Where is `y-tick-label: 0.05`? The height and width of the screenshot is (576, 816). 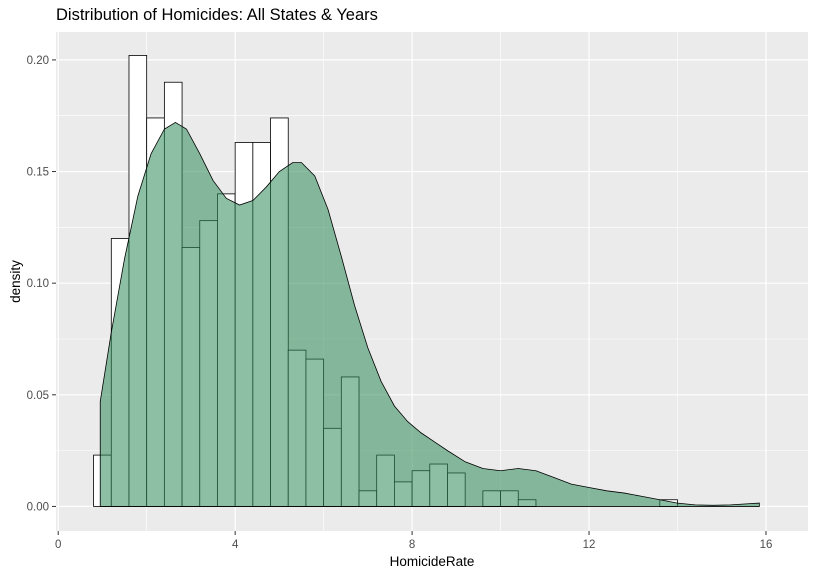 y-tick-label: 0.05 is located at coordinates (38, 396).